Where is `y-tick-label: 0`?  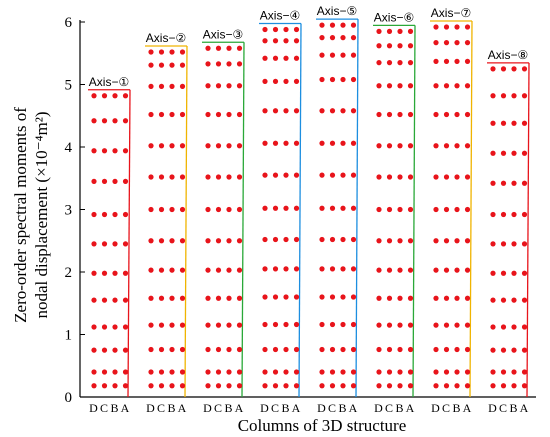 y-tick-label: 0 is located at coordinates (69, 398).